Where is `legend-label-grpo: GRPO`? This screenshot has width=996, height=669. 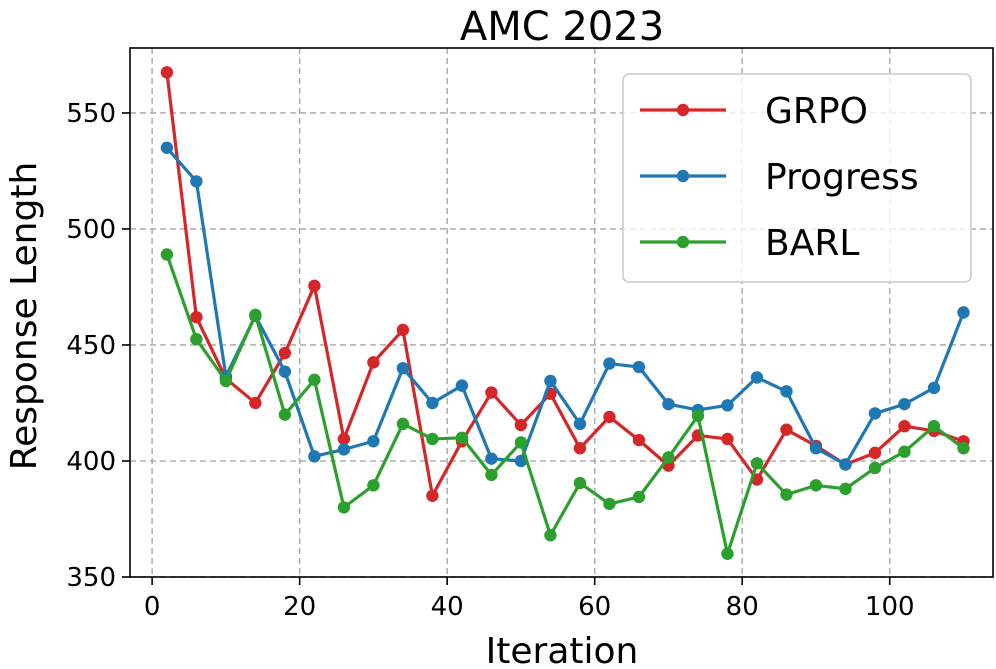
legend-label-grpo: GRPO is located at coordinates (816, 111).